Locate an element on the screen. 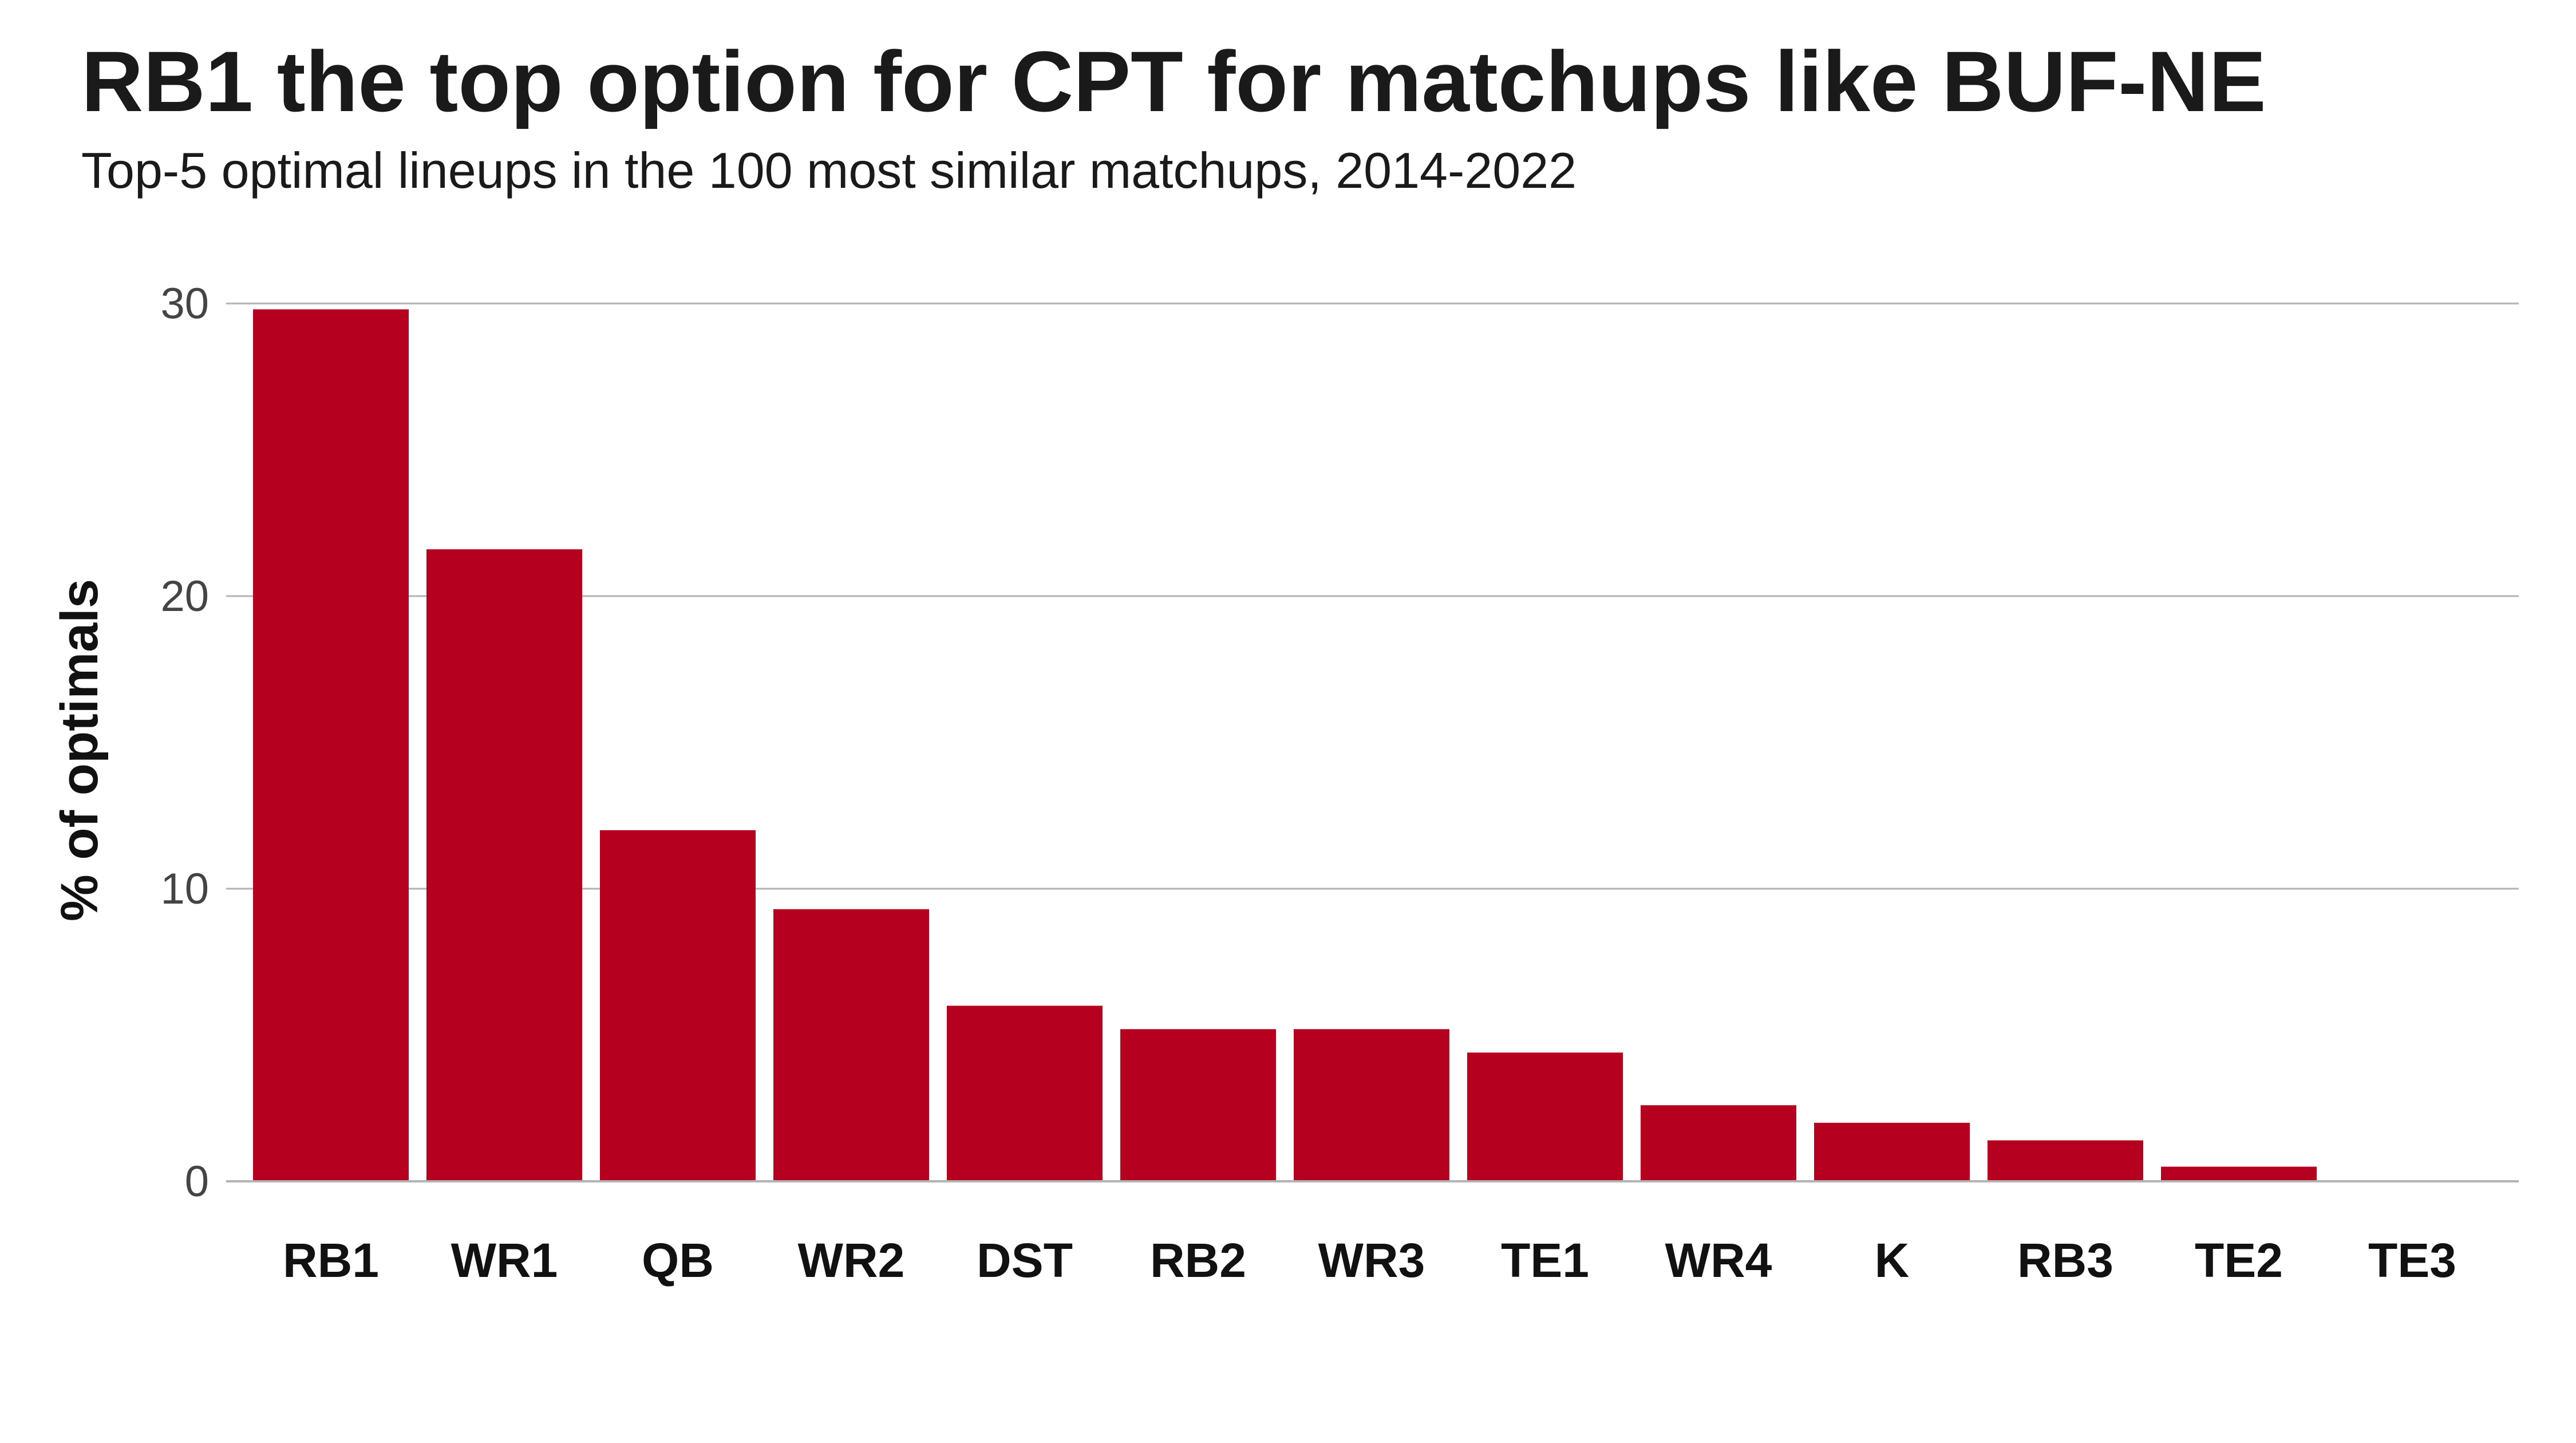  bar-rb2 is located at coordinates (1198, 1105).